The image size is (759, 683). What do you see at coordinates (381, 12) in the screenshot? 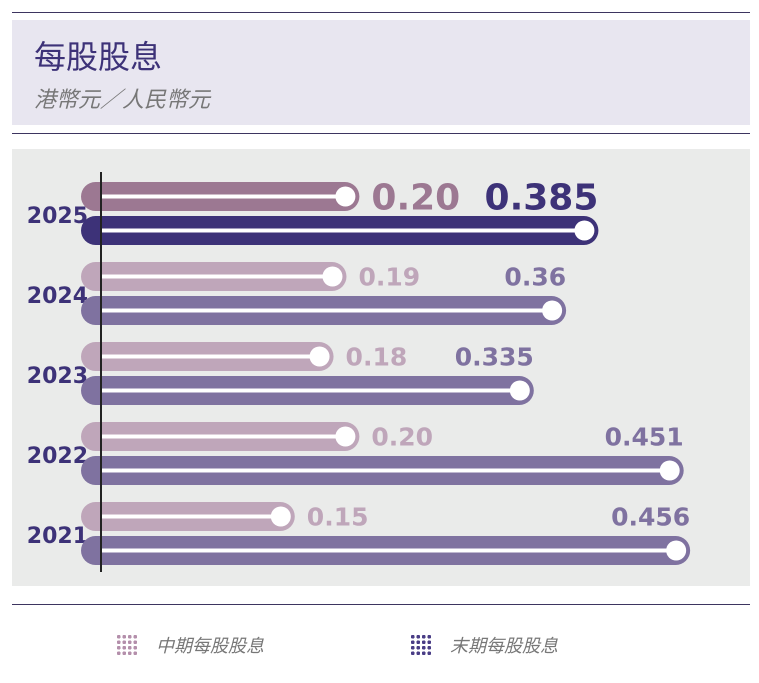
I see `top-rule` at bounding box center [381, 12].